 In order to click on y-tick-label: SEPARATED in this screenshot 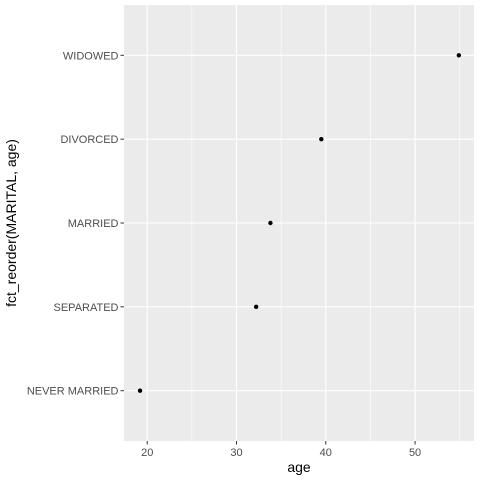, I will do `click(86, 308)`.